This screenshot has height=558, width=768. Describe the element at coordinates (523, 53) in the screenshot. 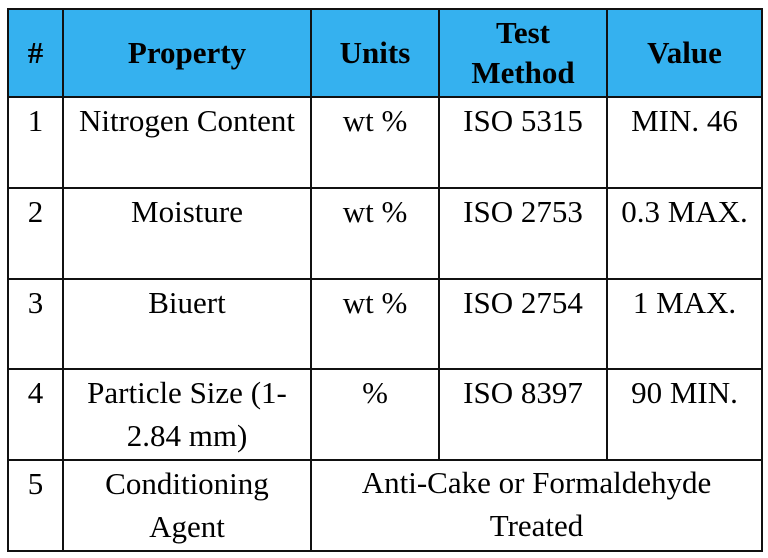

I see `header-test-method: Test Method` at that location.